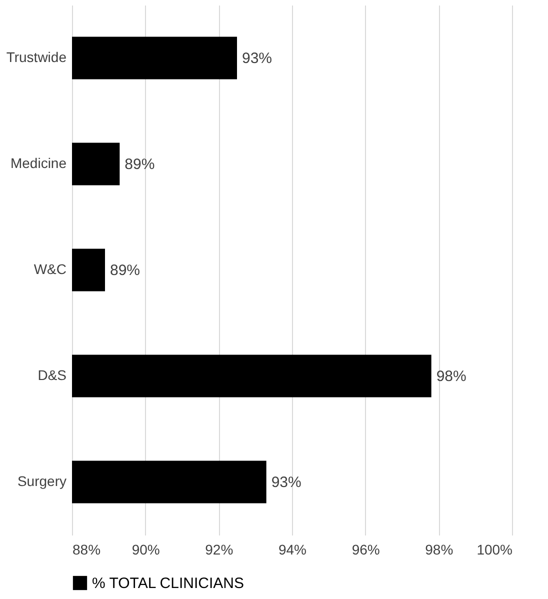  What do you see at coordinates (494, 550) in the screenshot?
I see `x-tick-label: 100%` at bounding box center [494, 550].